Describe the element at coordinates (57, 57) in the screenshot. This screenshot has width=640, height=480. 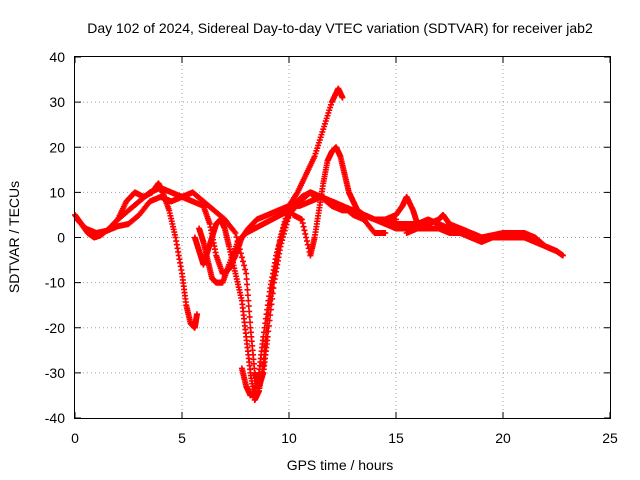
I see `y-tick-label: 40` at that location.